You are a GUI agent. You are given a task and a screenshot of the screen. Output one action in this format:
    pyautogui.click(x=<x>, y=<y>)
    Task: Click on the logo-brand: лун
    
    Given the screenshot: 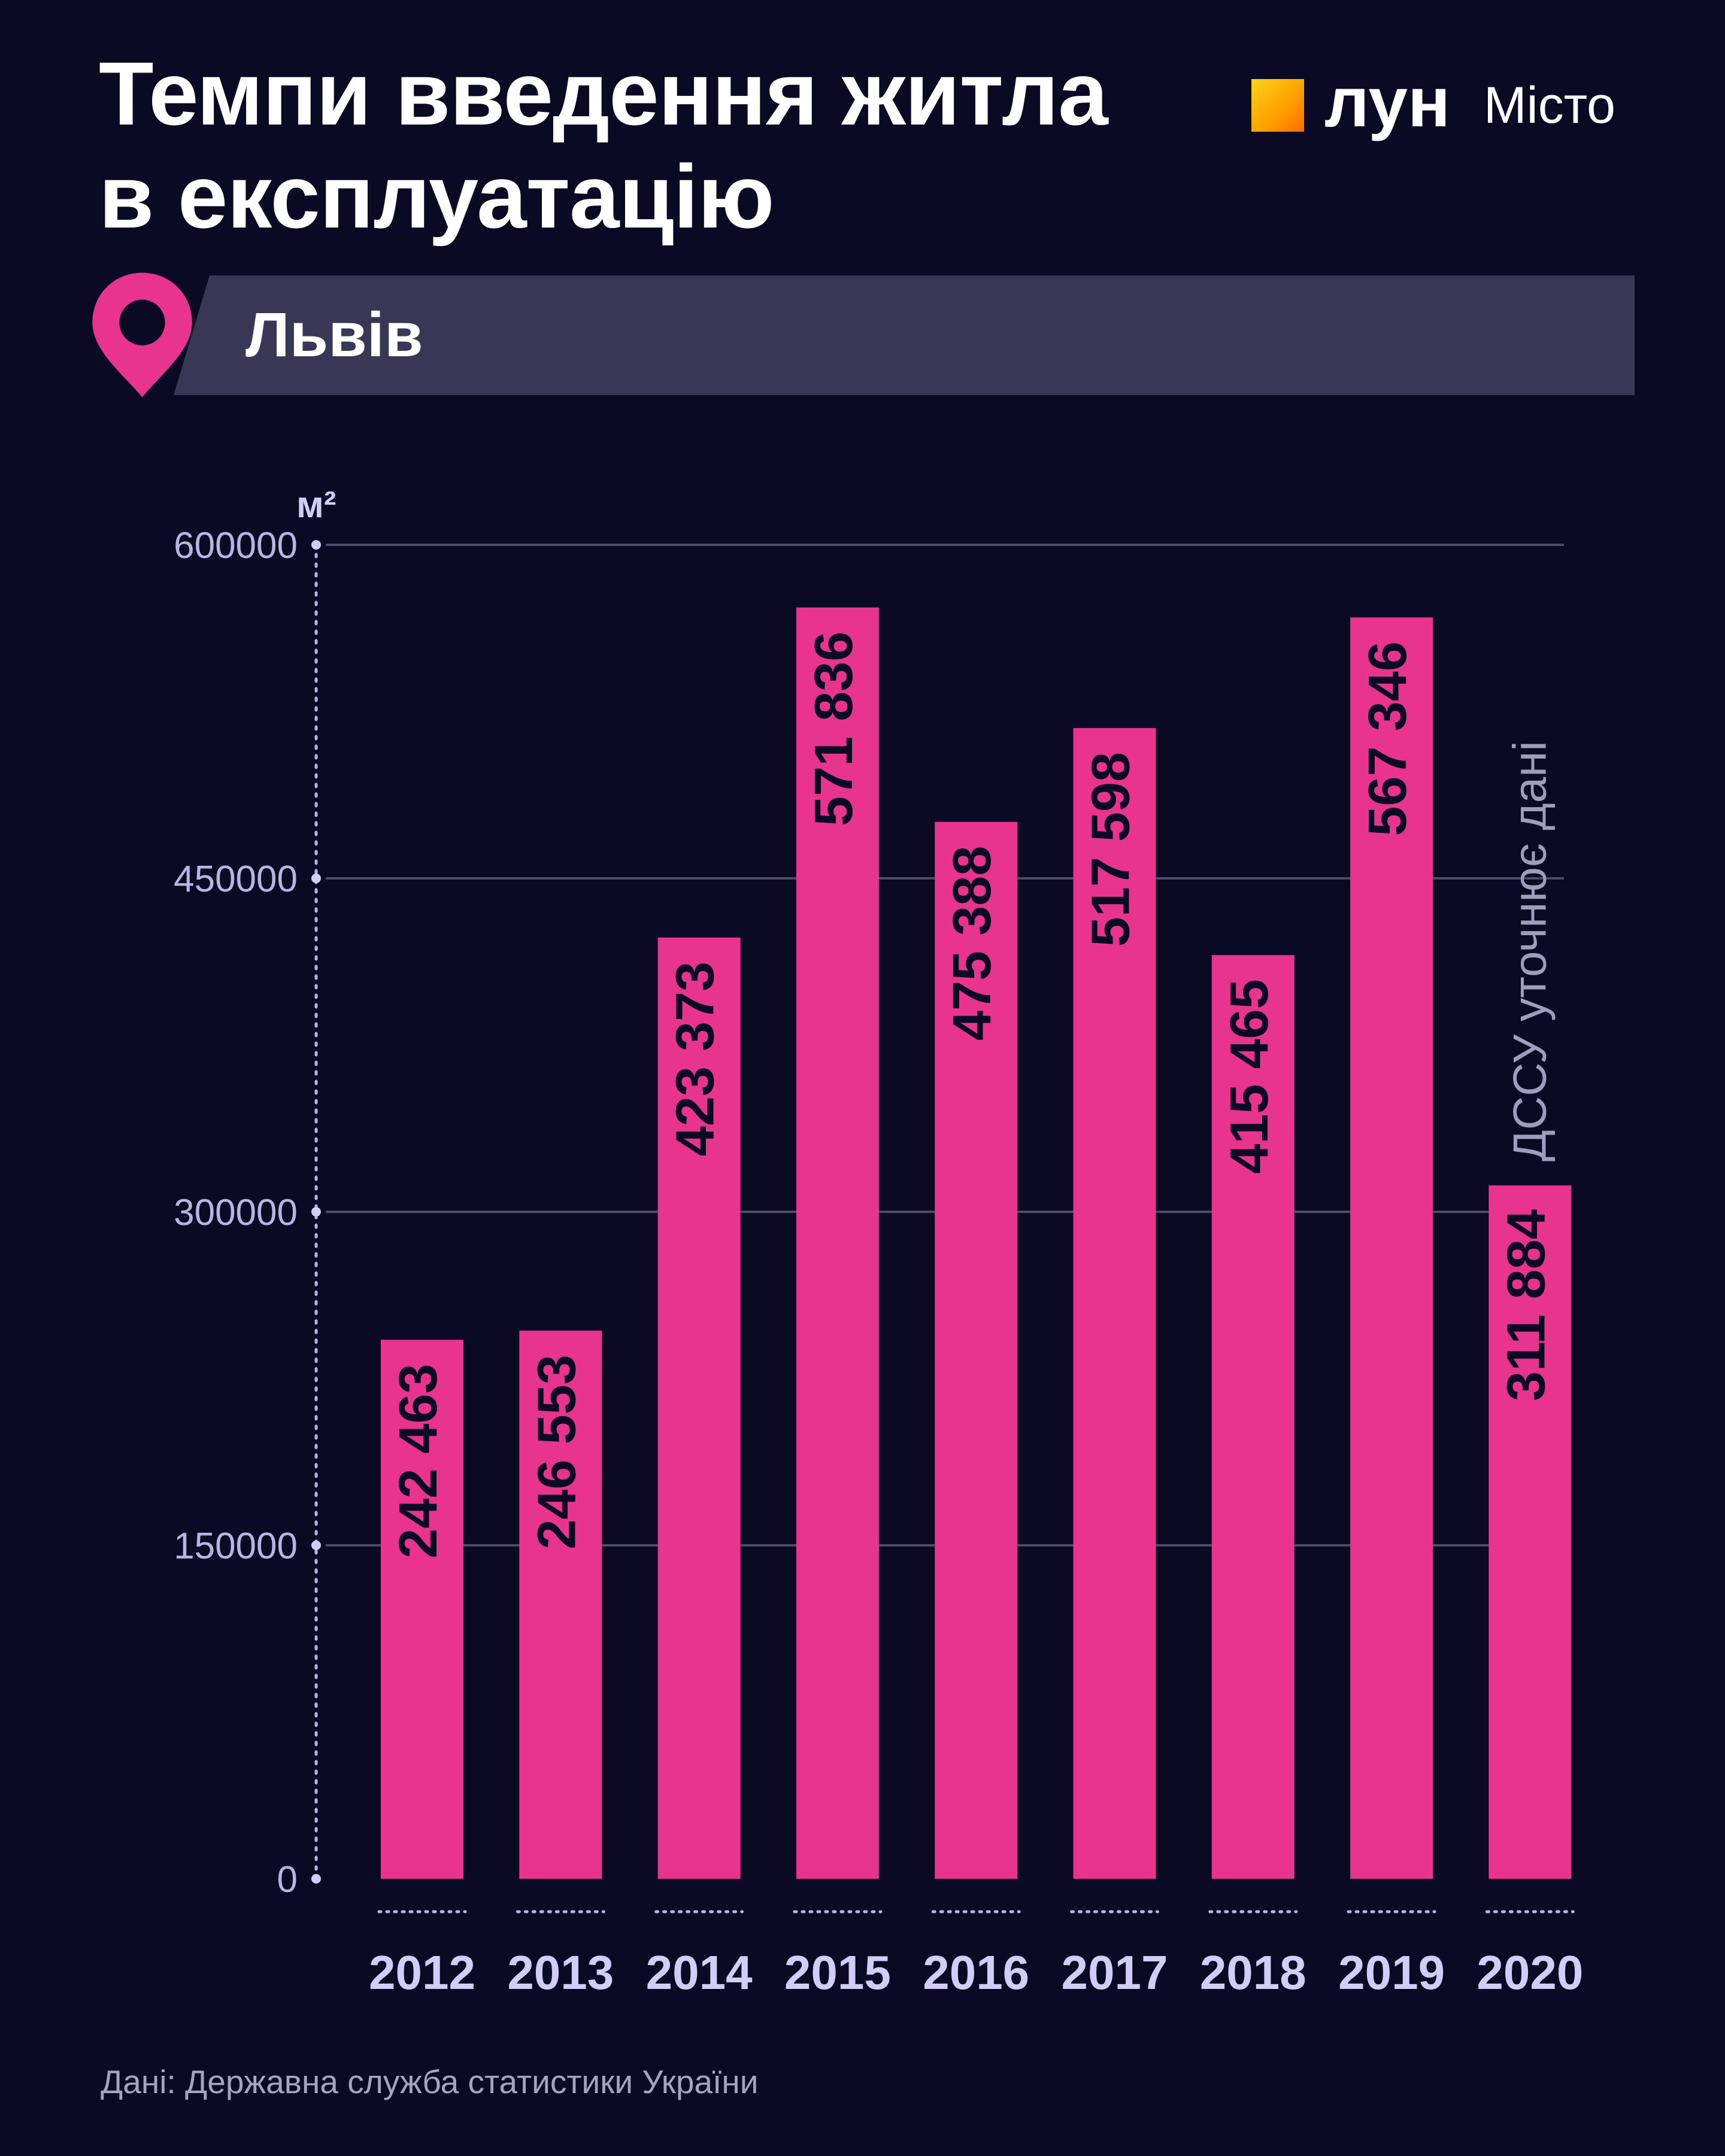 What is the action you would take?
    pyautogui.click(x=1388, y=103)
    